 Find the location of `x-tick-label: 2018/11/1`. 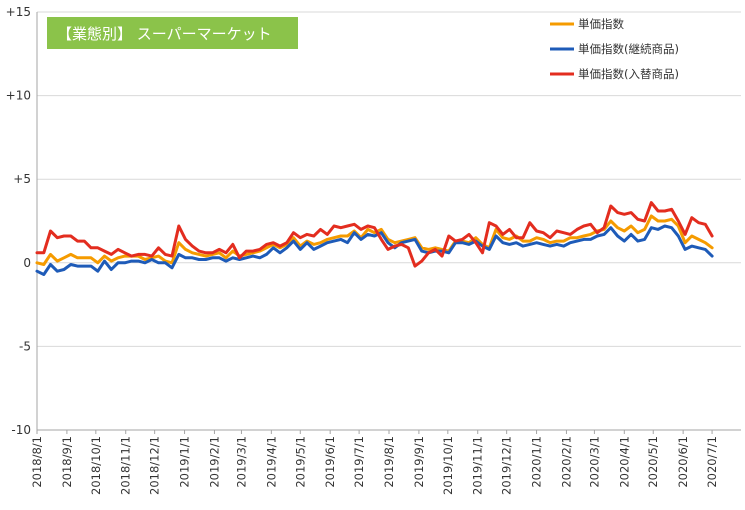

x-tick-label: 2018/11/1 is located at coordinates (126, 465).